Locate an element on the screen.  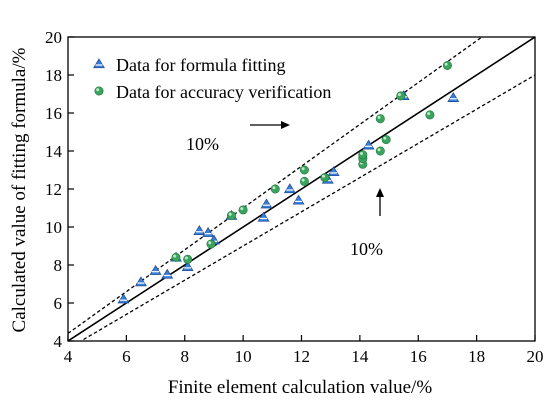
x-axis-ticks: 4 6 8 10 12 14 16 18 20 is located at coordinates (304, 350).